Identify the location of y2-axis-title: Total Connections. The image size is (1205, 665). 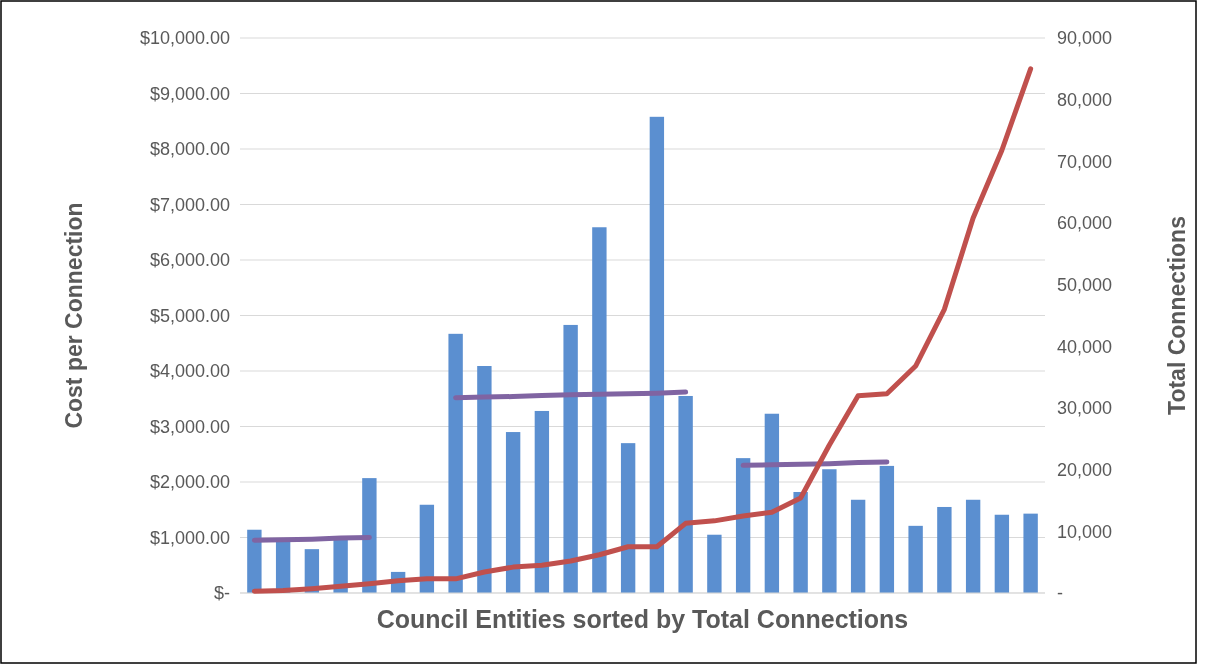
(1177, 315).